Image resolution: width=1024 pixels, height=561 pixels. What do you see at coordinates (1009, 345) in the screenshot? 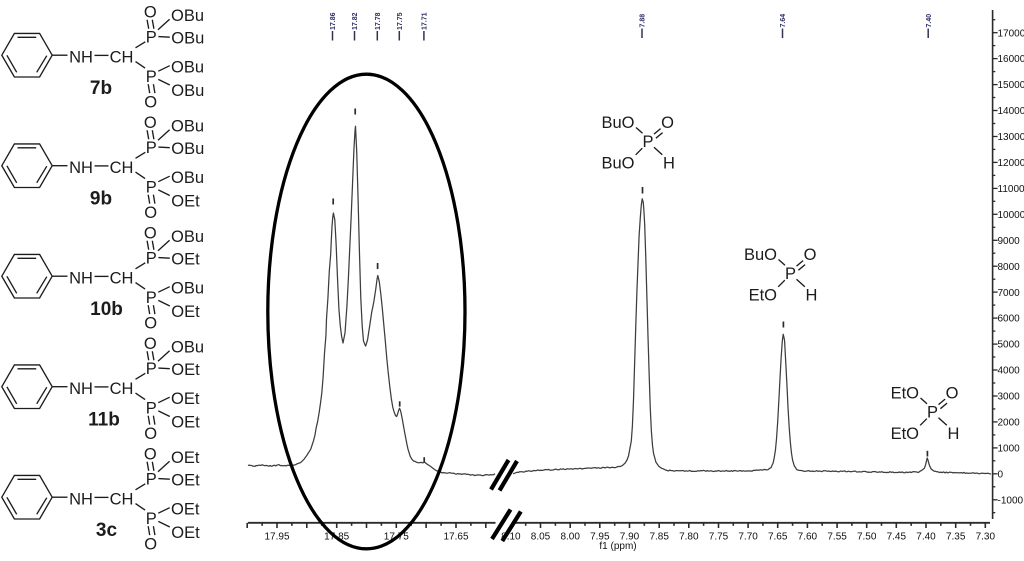
I see `svg-text: 5000` at bounding box center [1009, 345].